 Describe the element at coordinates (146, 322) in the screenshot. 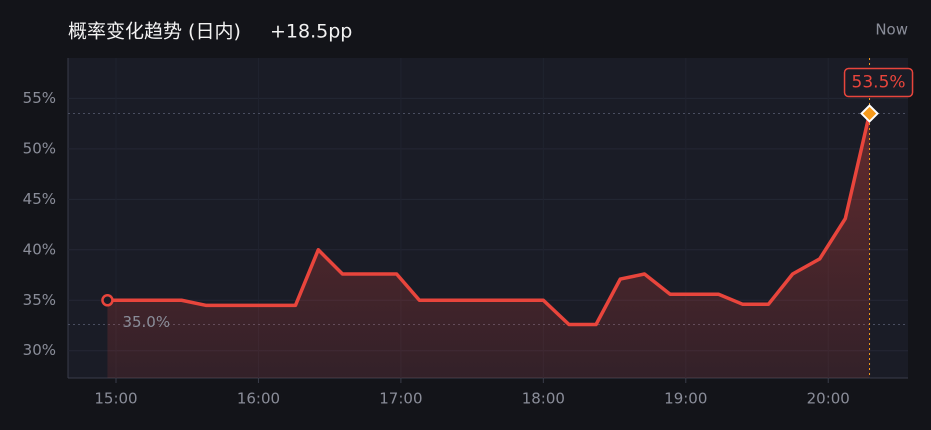

I see `value-label: 35.0%` at that location.